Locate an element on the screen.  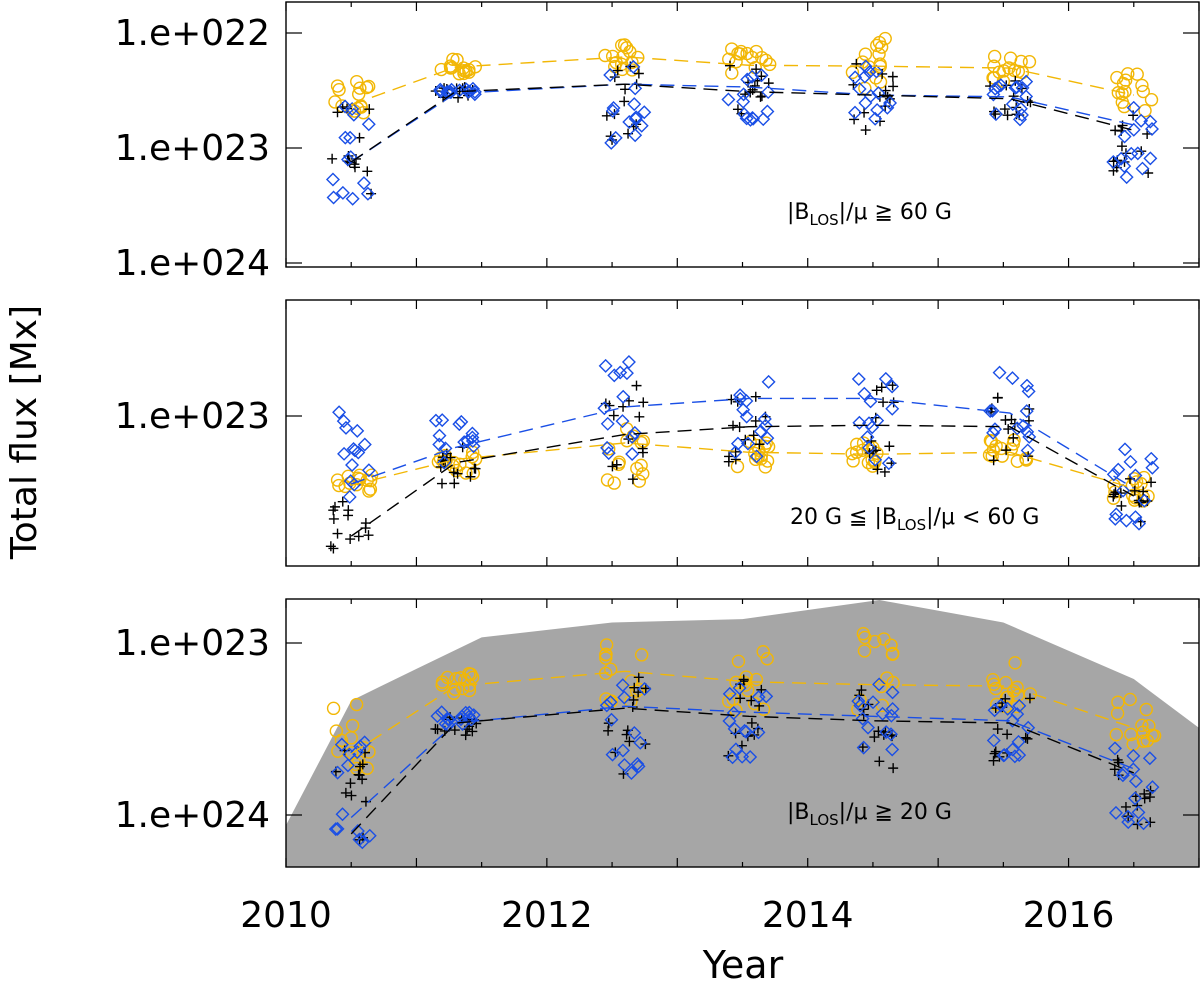
y-tick-label: 1.e+023 is located at coordinates (192, 416).